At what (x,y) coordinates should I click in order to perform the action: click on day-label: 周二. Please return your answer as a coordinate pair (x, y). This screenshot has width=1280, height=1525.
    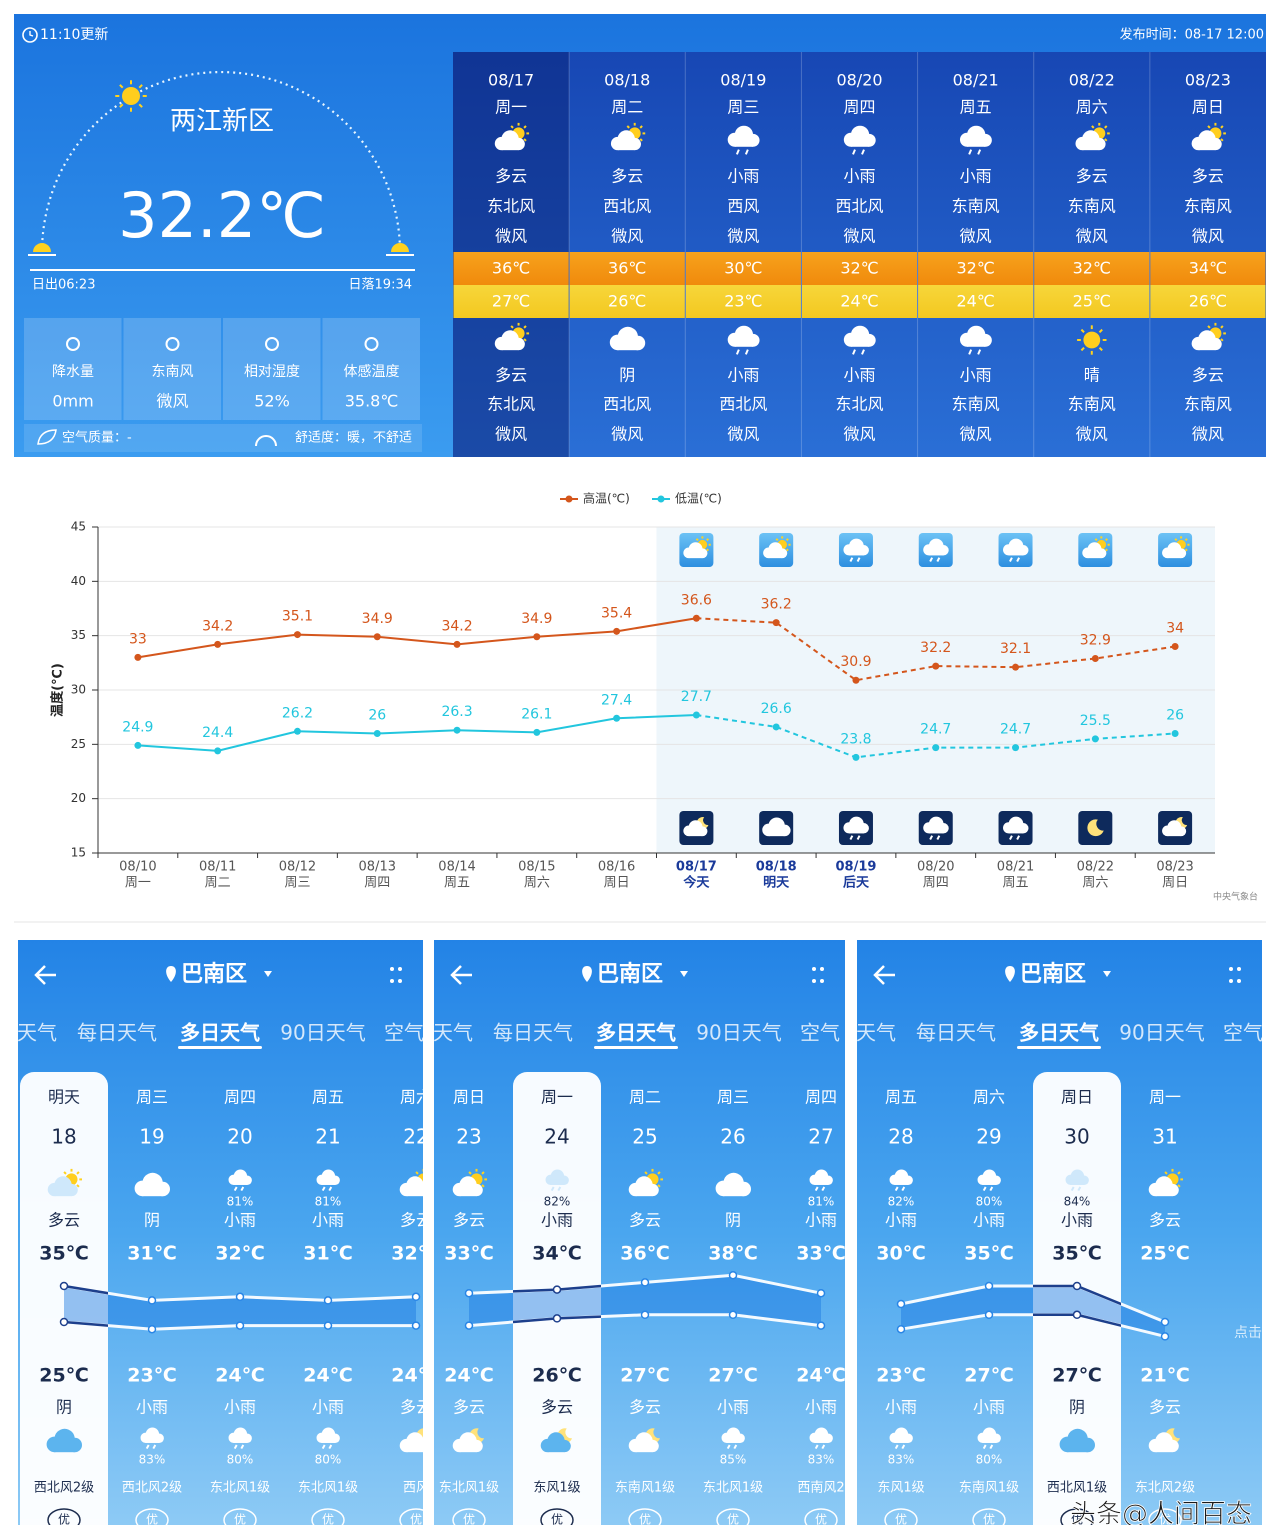
    Looking at the image, I should click on (645, 1097).